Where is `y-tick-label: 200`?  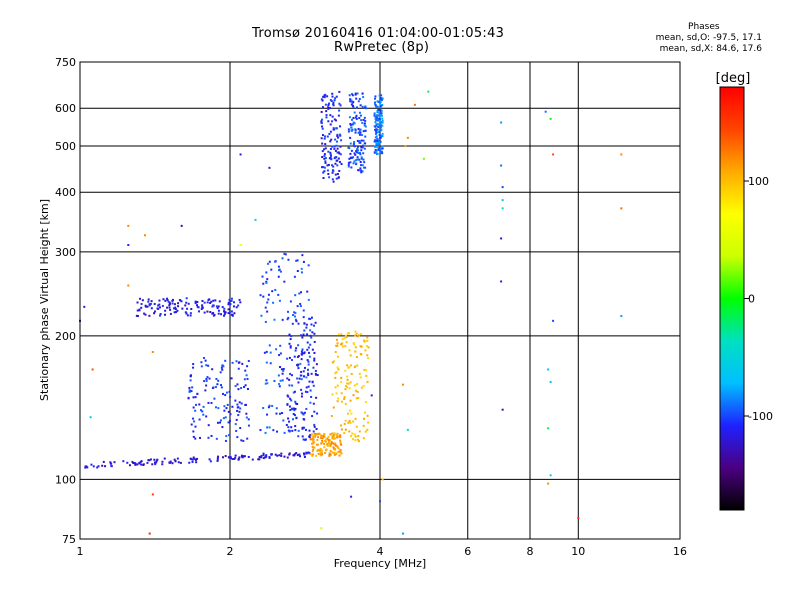 y-tick-label: 200 is located at coordinates (65, 336).